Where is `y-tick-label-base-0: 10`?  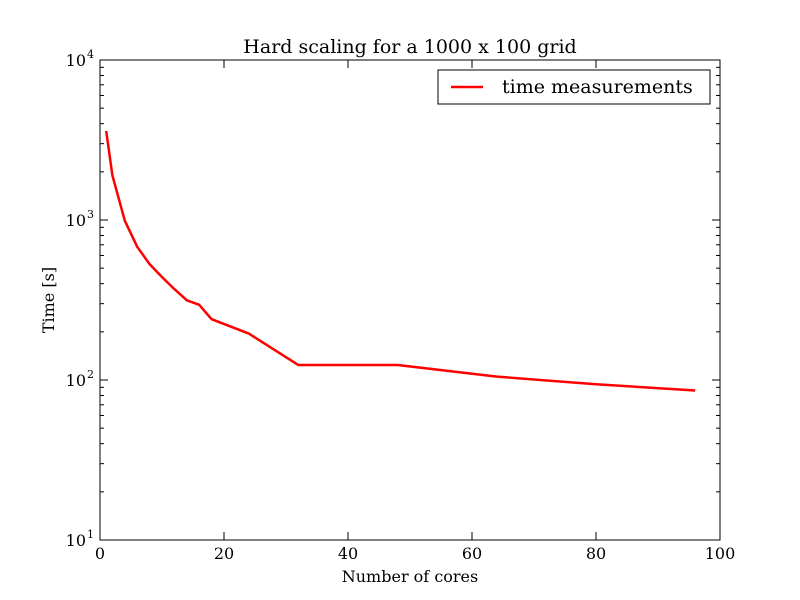 y-tick-label-base-0: 10 is located at coordinates (76, 540).